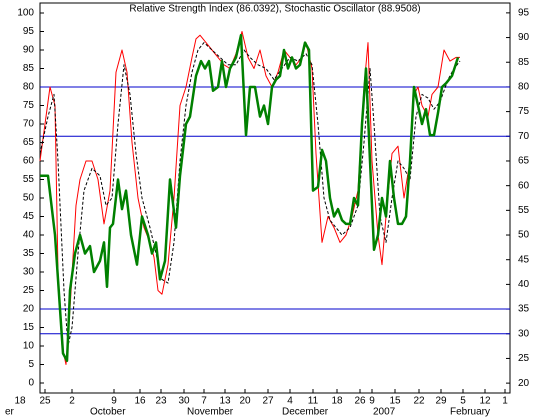  I want to click on month-label: er, so click(10, 412).